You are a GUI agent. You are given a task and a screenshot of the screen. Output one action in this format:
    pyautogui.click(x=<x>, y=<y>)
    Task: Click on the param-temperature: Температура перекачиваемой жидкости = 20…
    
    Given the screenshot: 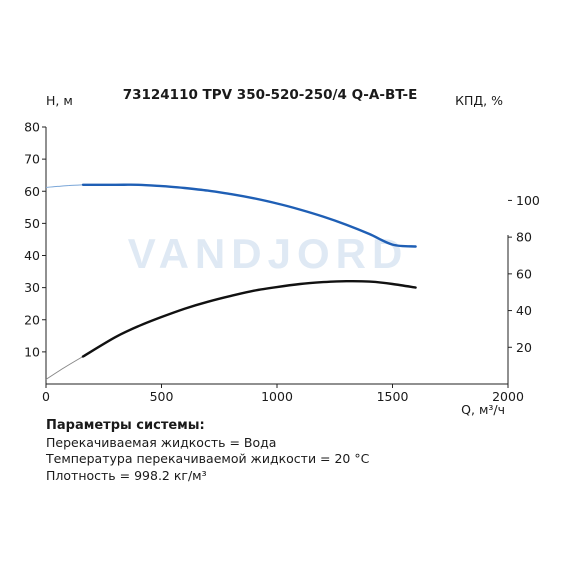 What is the action you would take?
    pyautogui.click(x=208, y=458)
    